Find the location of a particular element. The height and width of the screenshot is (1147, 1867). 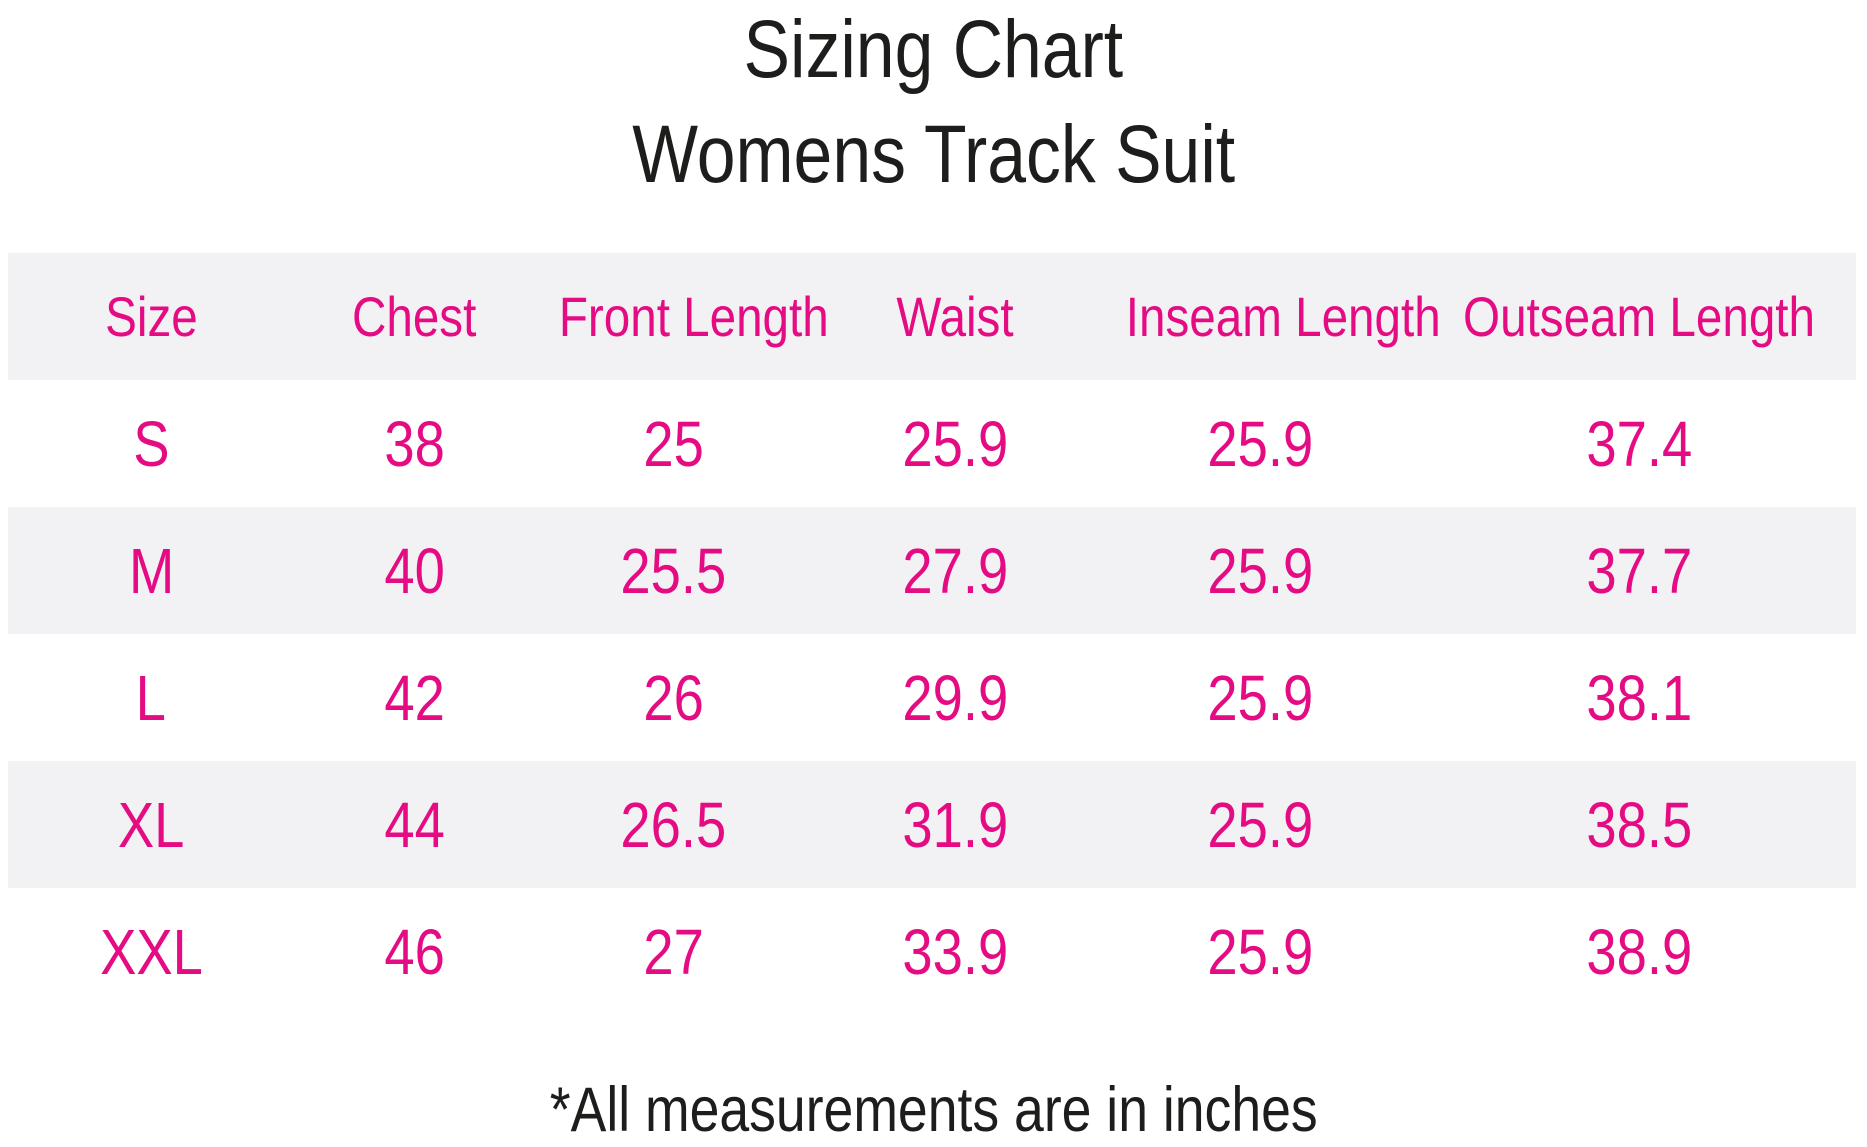

column-header-text: Chest is located at coordinates (414, 316).